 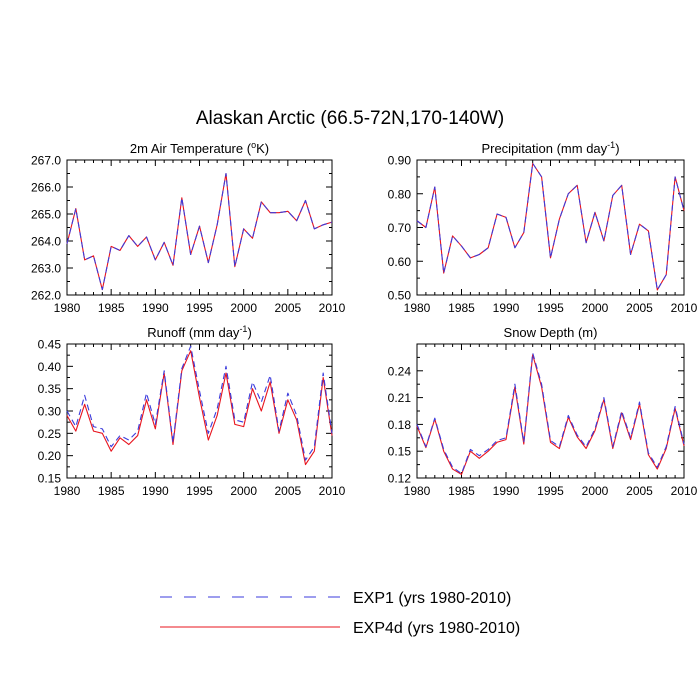 I want to click on plot-frame-snow-depth, so click(x=550, y=411).